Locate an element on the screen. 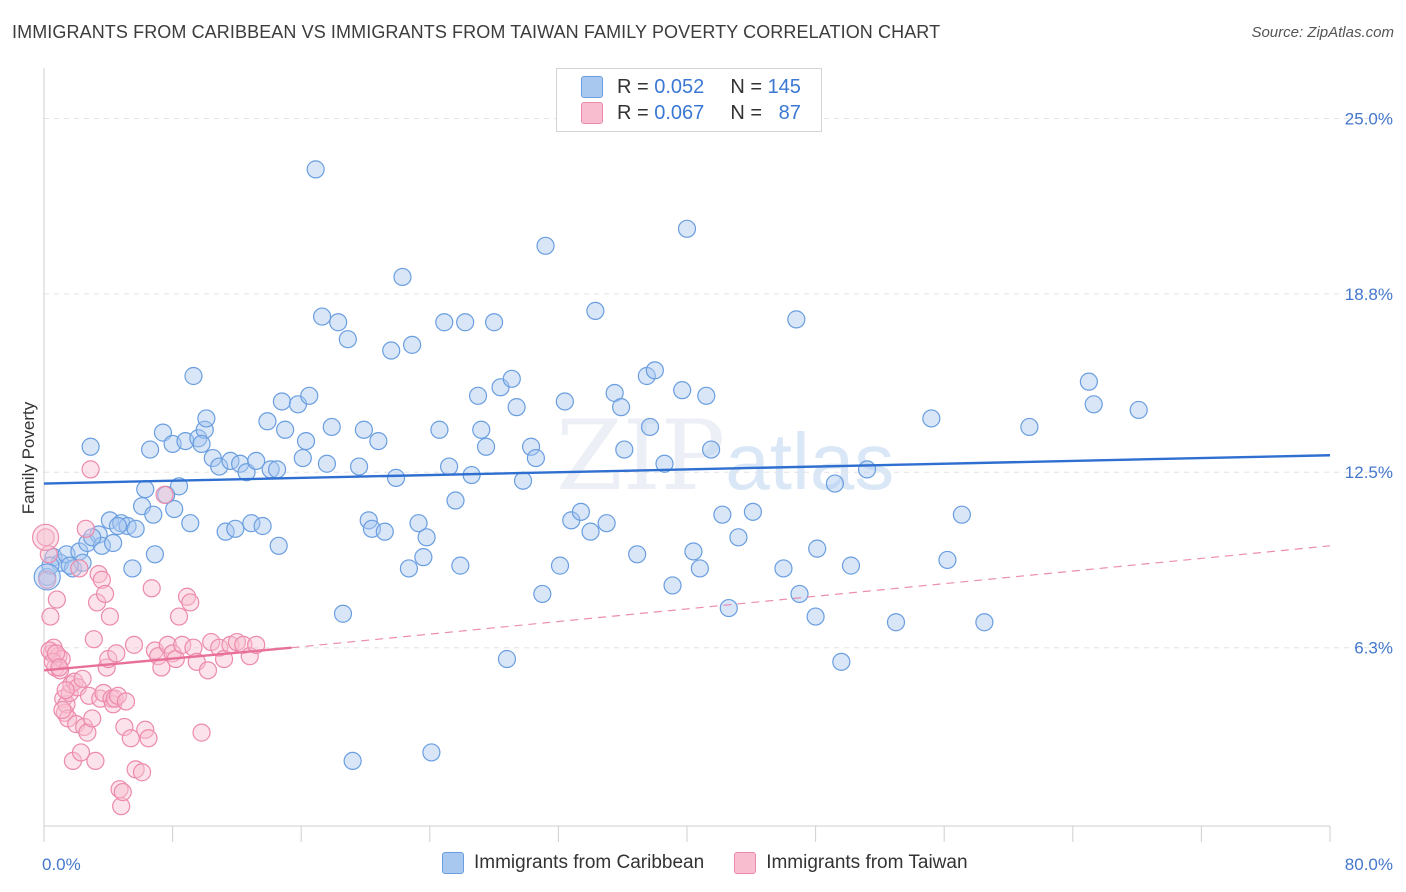 The image size is (1406, 892). y-axis-label: Family Poverty is located at coordinates (28, 457).